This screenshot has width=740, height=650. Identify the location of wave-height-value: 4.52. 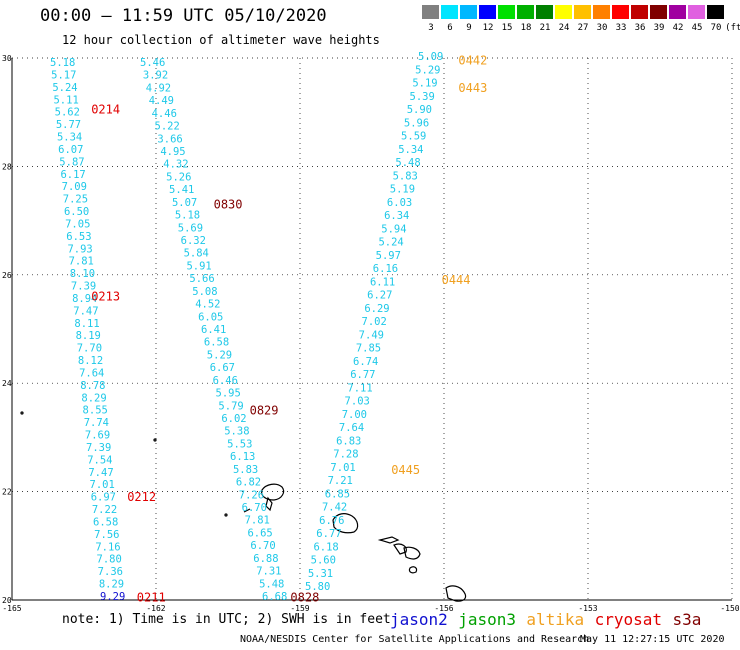
(207, 305).